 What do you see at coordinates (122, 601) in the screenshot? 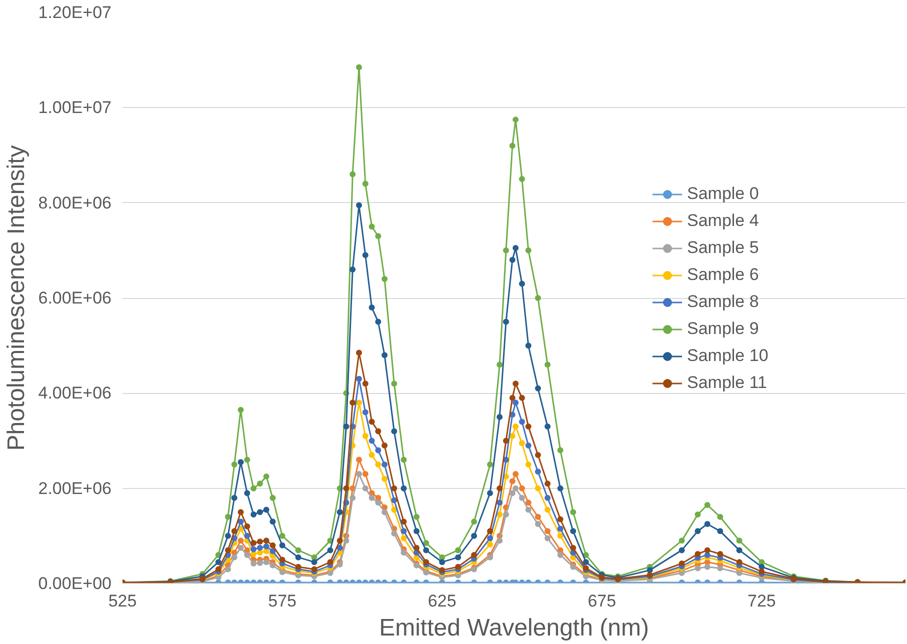
I see `x-tick-label: 525` at bounding box center [122, 601].